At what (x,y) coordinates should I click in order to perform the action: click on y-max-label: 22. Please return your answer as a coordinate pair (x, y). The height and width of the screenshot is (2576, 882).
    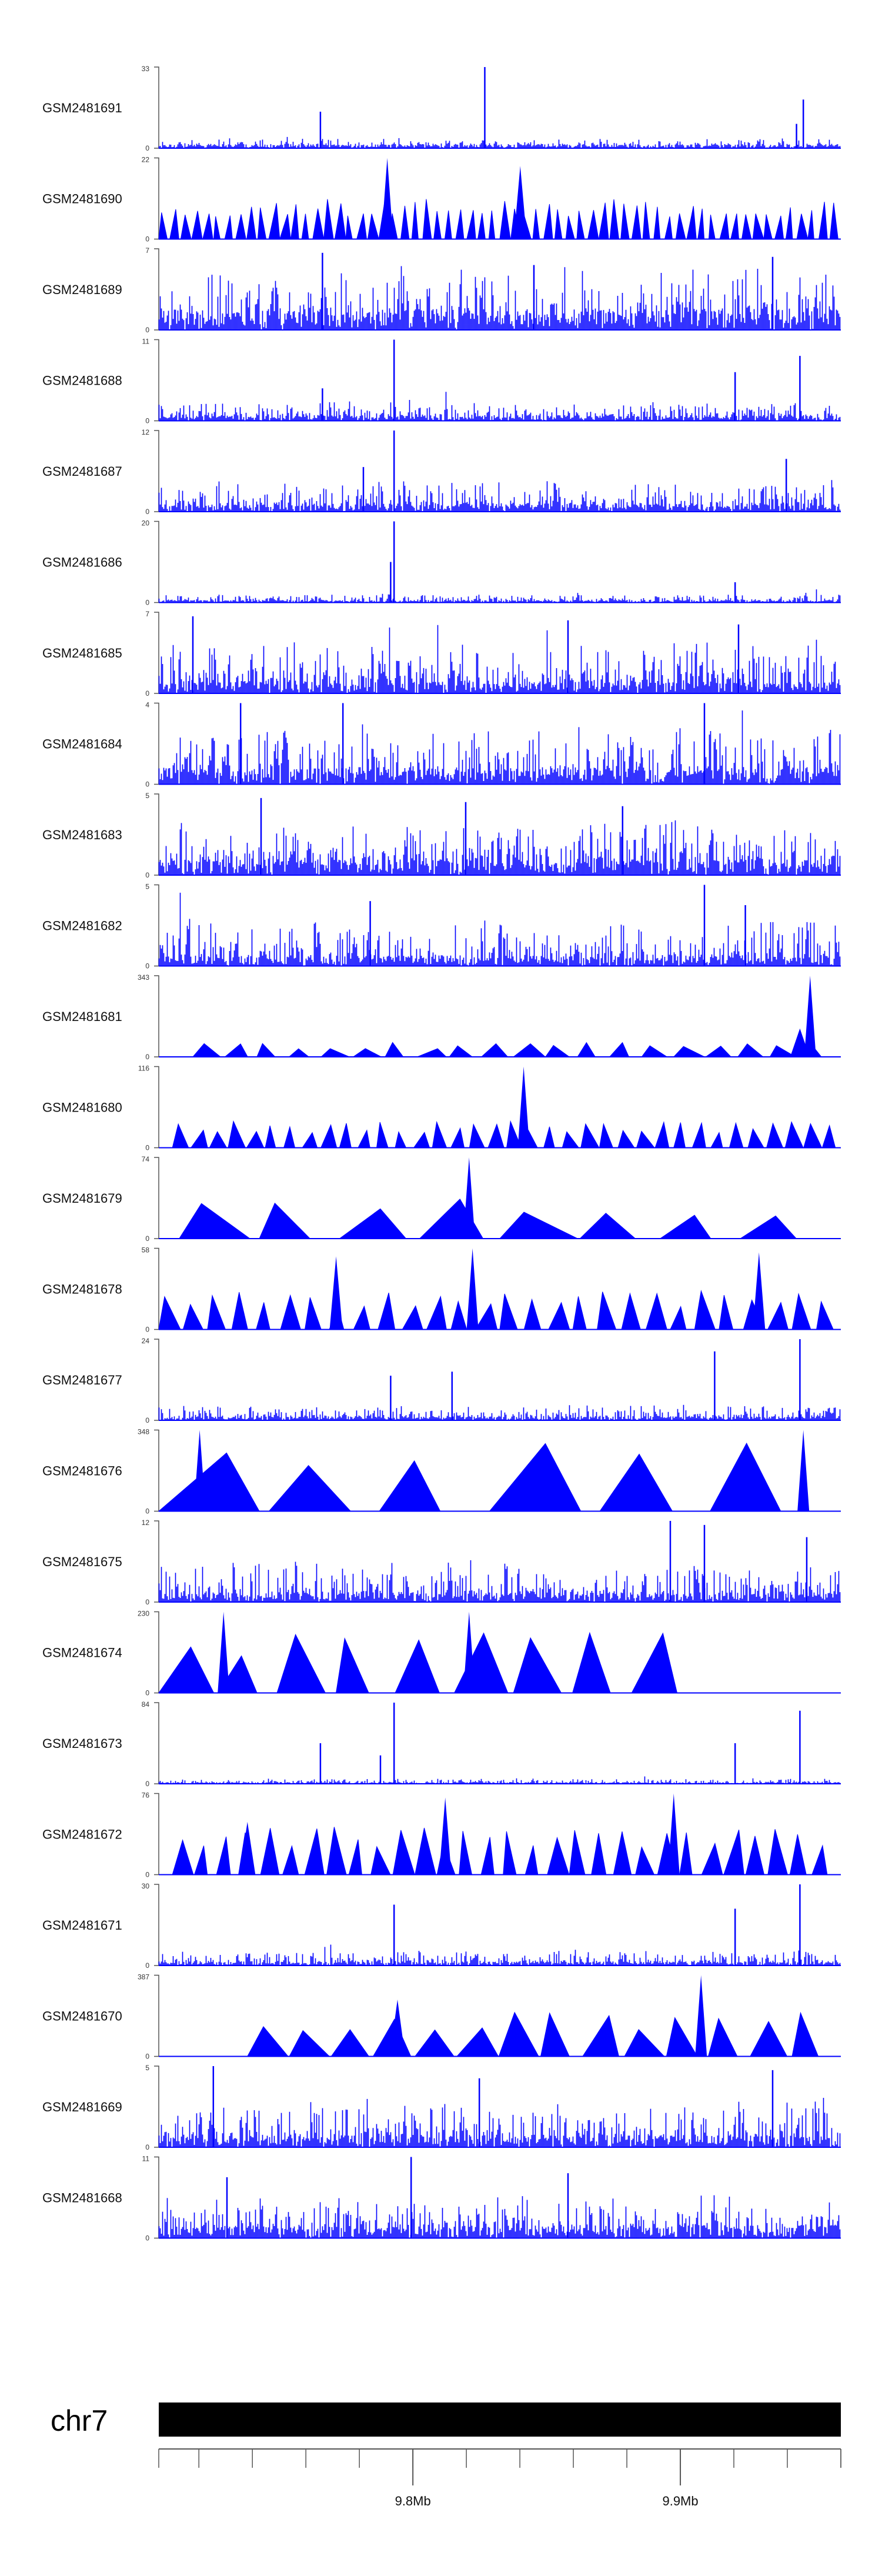
    Looking at the image, I should click on (146, 160).